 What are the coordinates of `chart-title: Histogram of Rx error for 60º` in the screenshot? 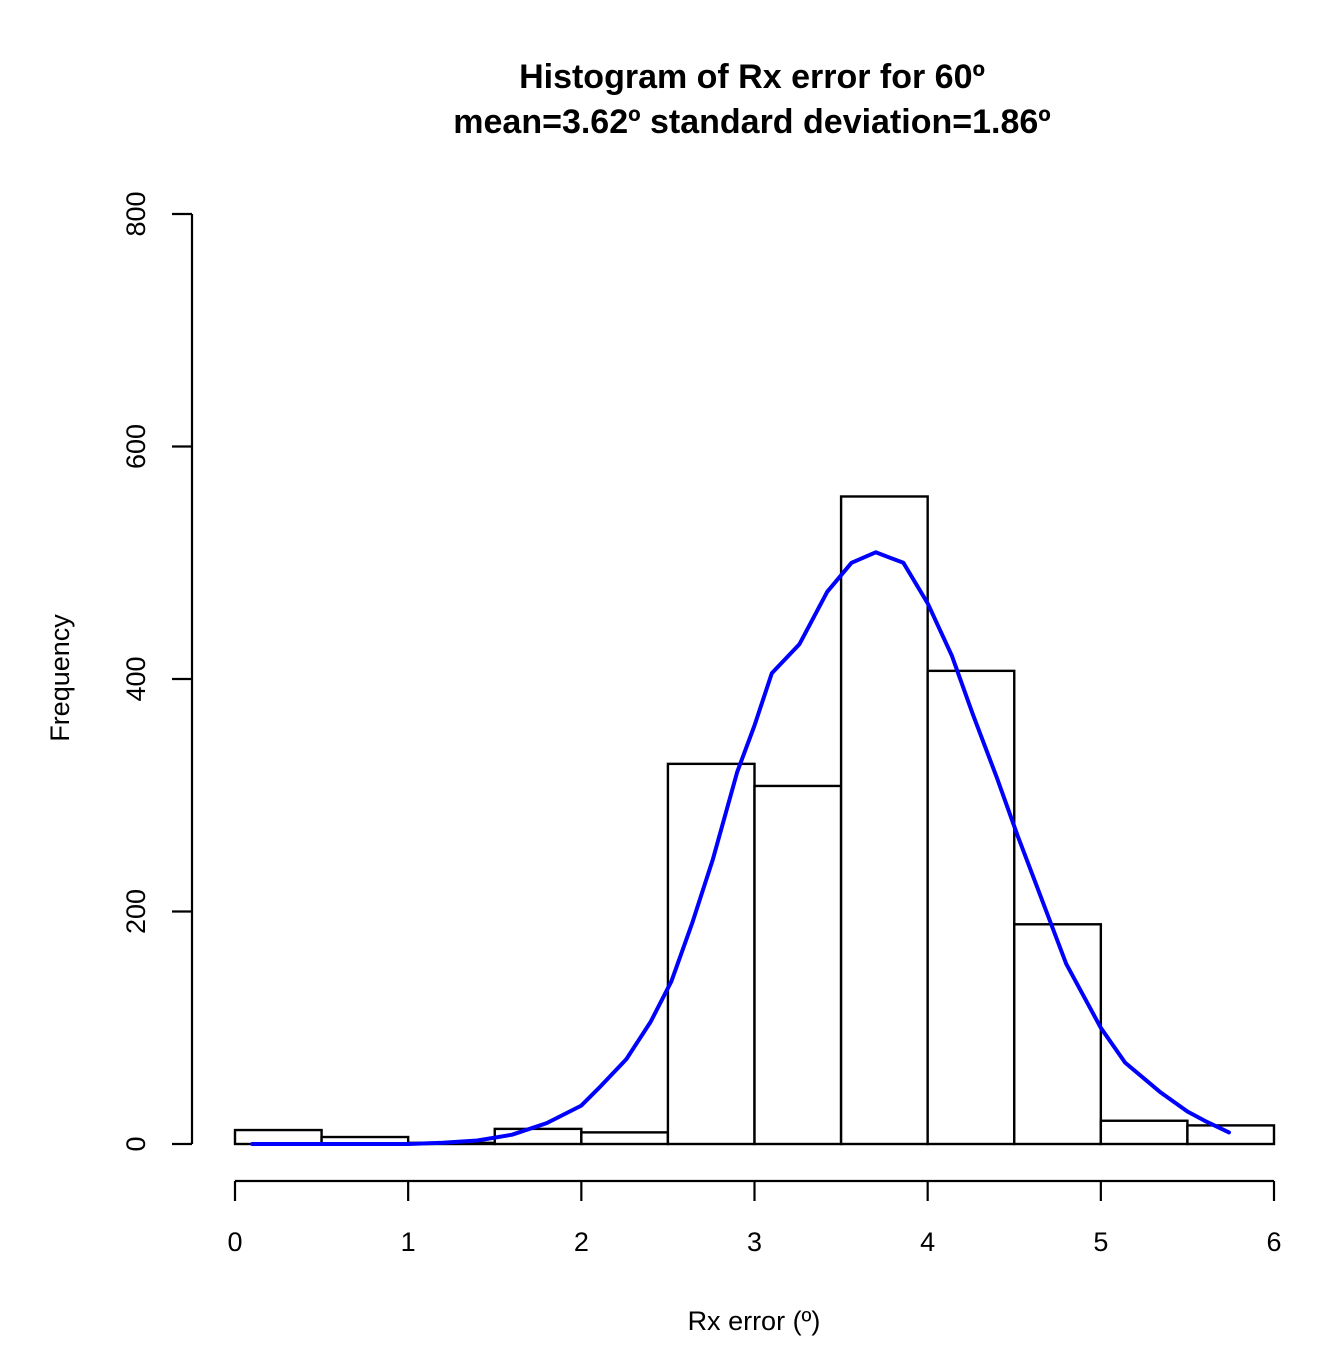 It's located at (752, 77).